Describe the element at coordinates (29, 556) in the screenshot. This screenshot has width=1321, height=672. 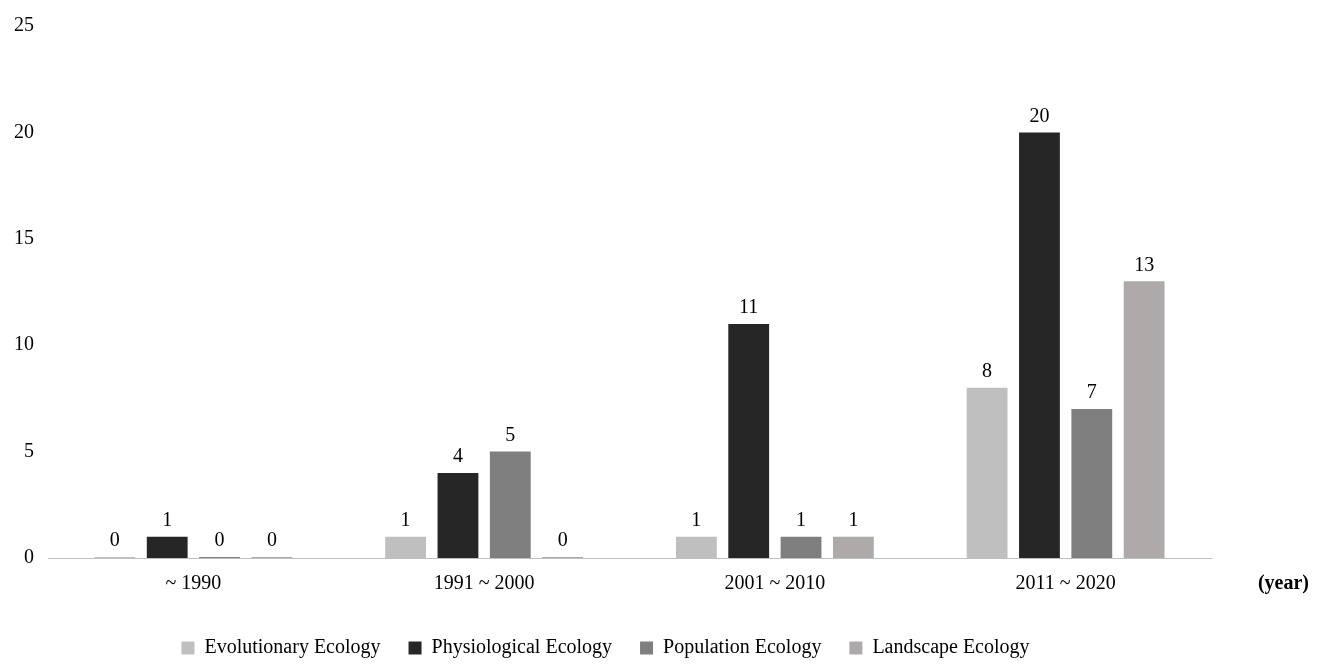
I see `y-tick-label: 0` at that location.